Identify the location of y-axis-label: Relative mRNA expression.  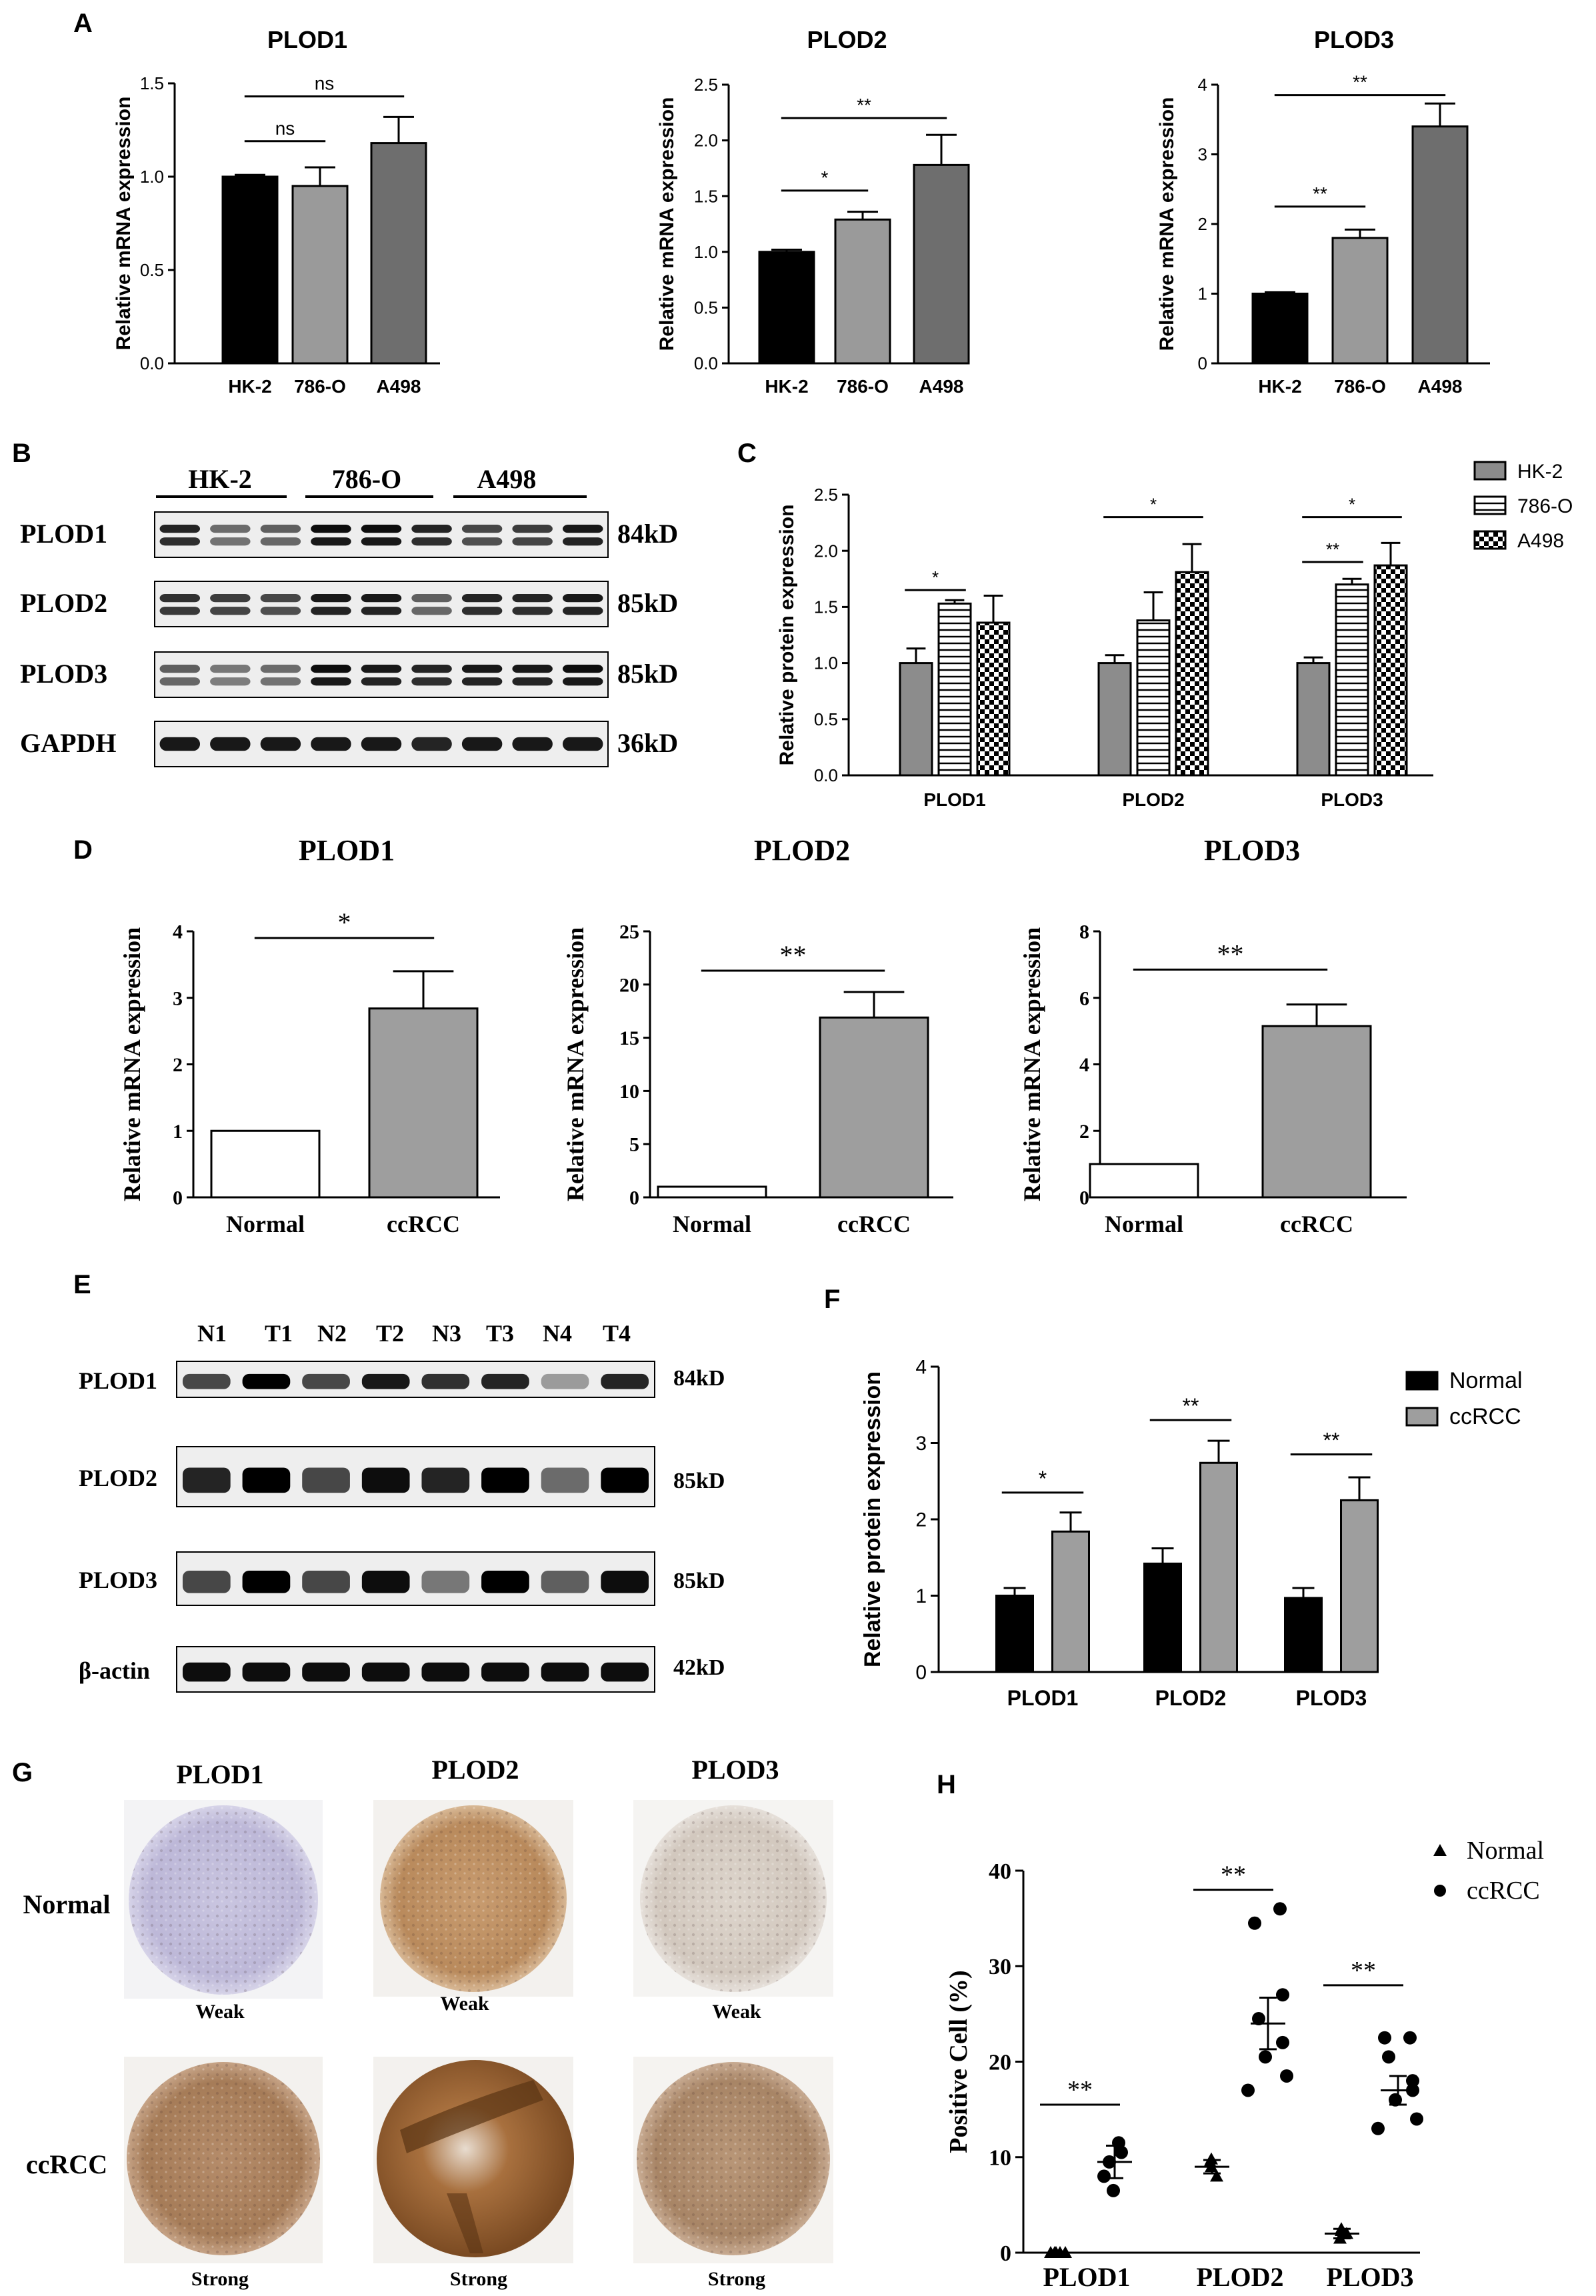
(132, 1064).